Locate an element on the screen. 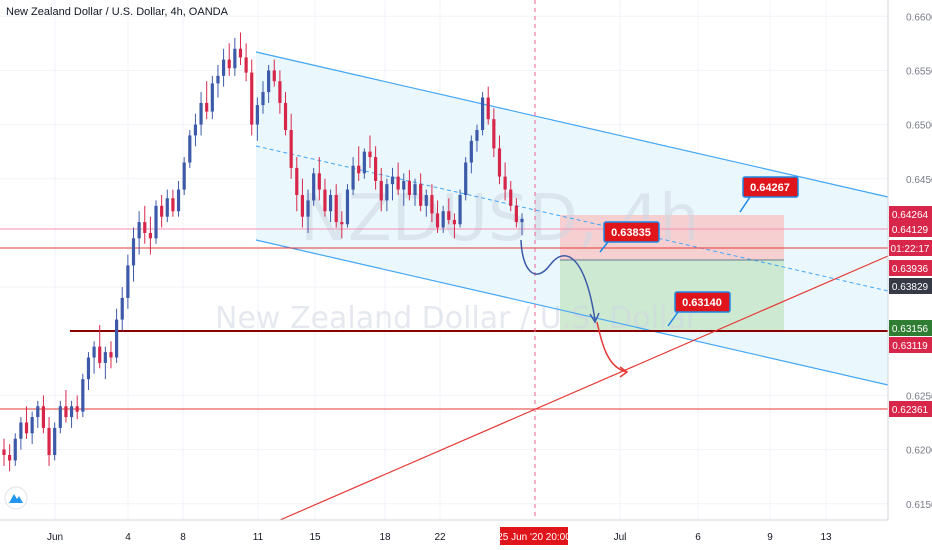  time-tick-label: Jul is located at coordinates (620, 537).